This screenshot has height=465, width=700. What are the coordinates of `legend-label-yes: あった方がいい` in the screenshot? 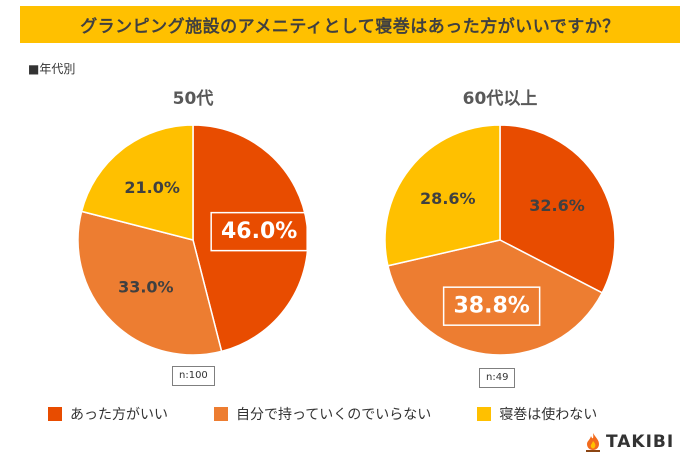 It's located at (119, 415).